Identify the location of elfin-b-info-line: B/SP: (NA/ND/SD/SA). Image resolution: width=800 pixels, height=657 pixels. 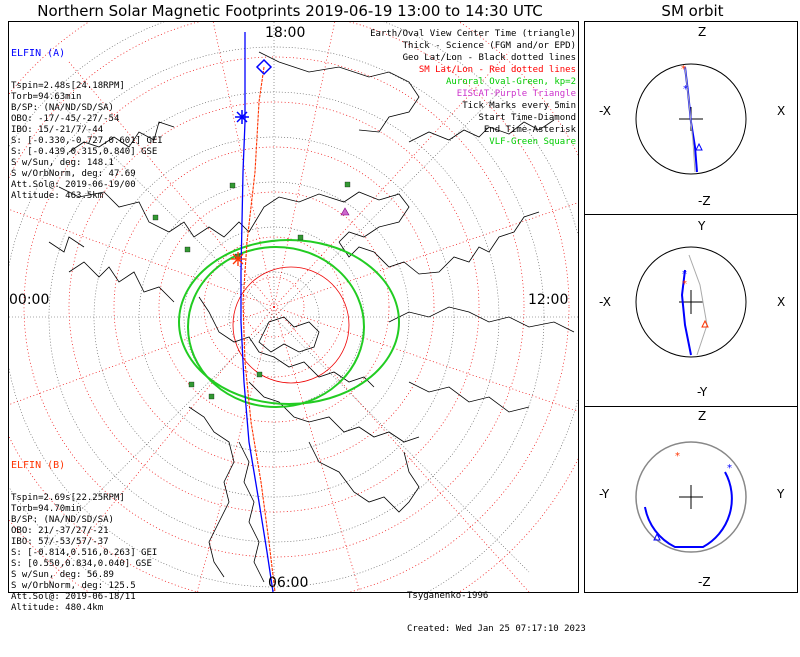
(62, 520).